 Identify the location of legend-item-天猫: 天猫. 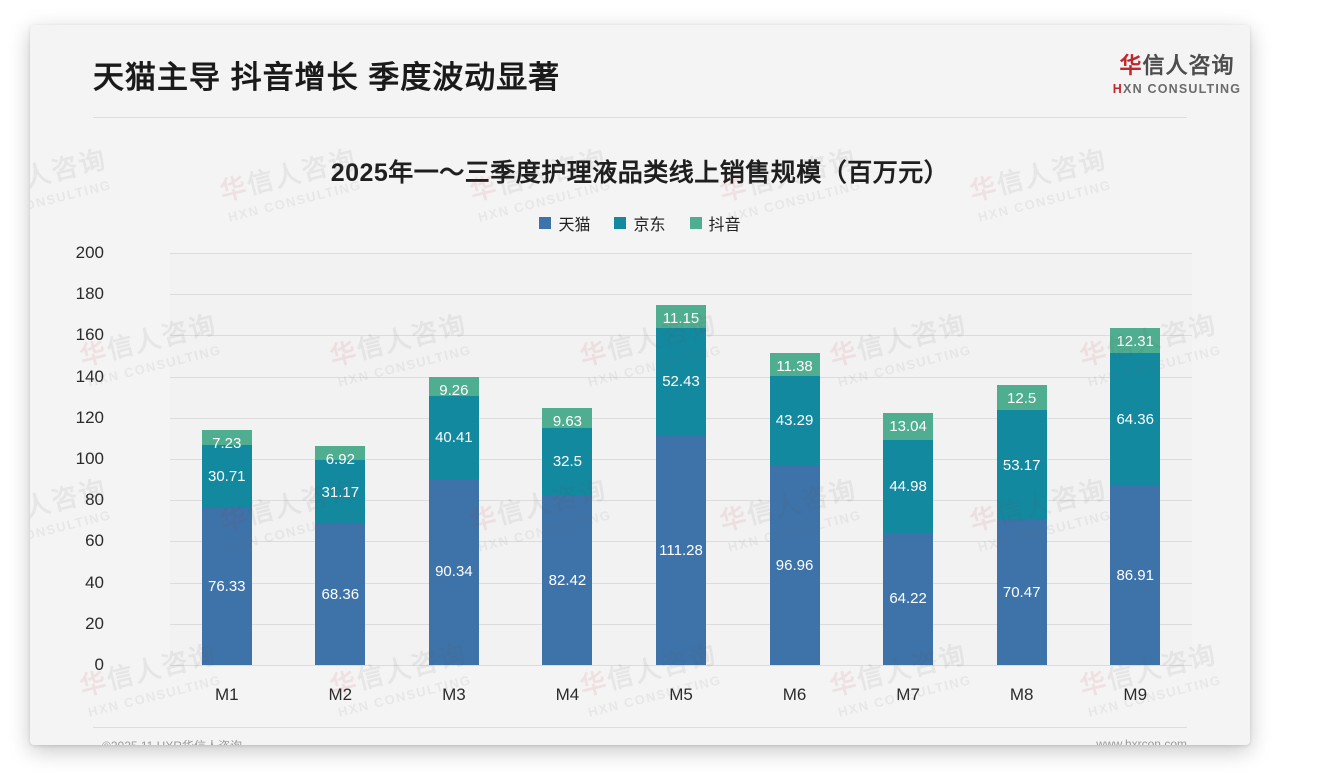
(564, 223).